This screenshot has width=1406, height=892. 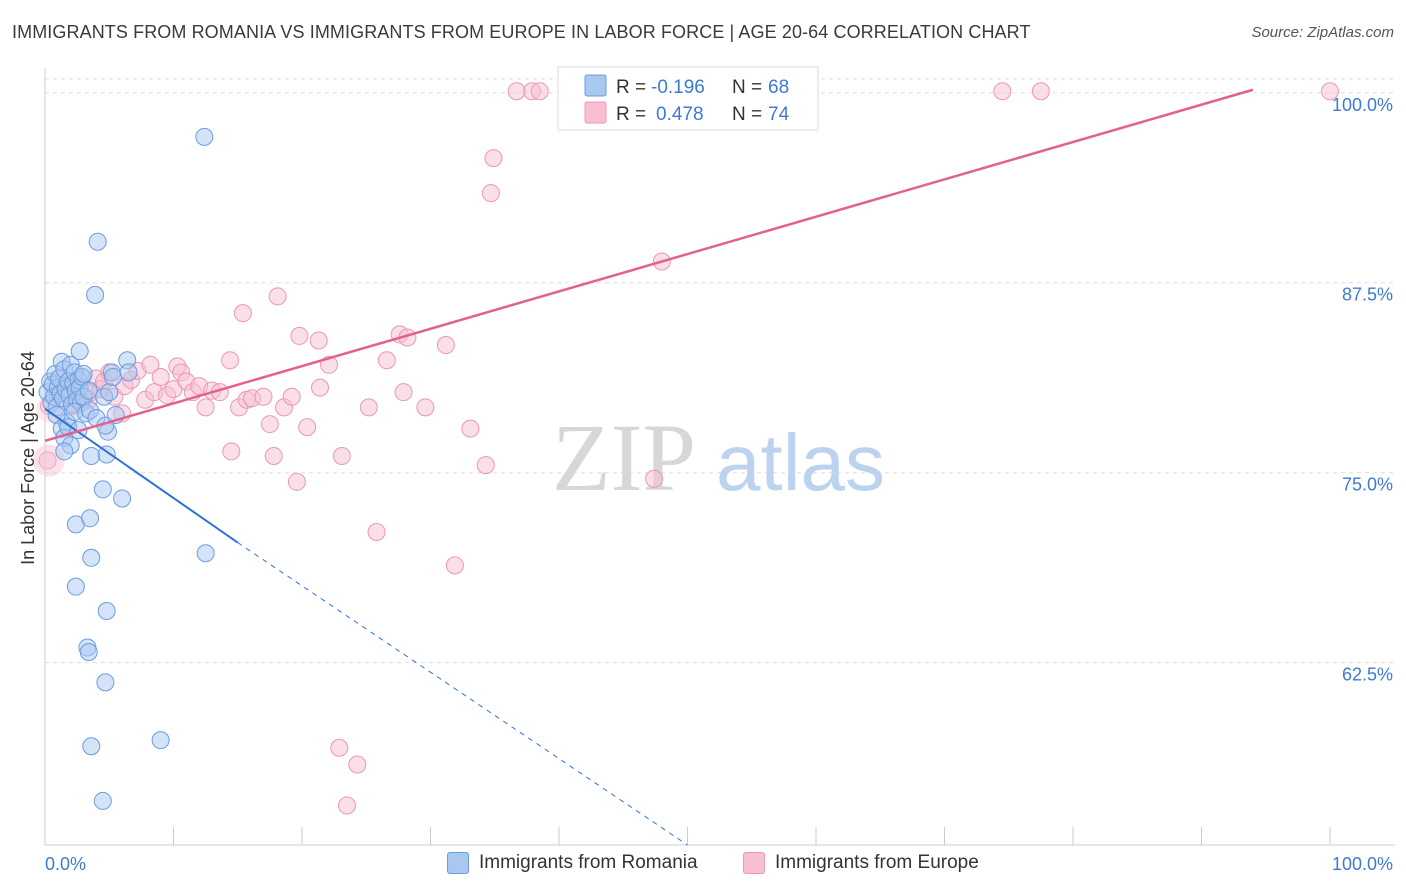 I want to click on legend-europe-label: Immigrants from Europe, so click(x=877, y=862).